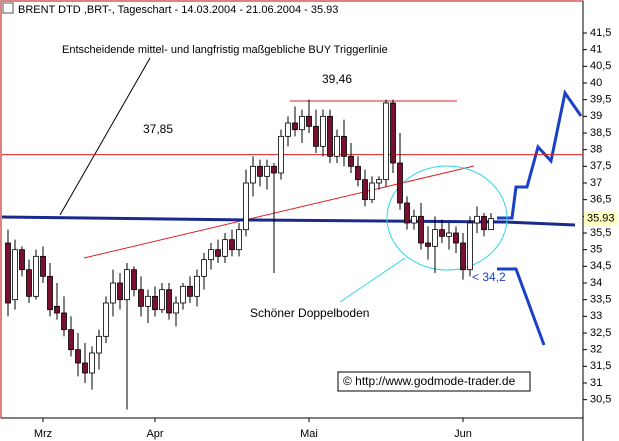  What do you see at coordinates (596, 383) in the screenshot?
I see `y-tick-label: 31` at bounding box center [596, 383].